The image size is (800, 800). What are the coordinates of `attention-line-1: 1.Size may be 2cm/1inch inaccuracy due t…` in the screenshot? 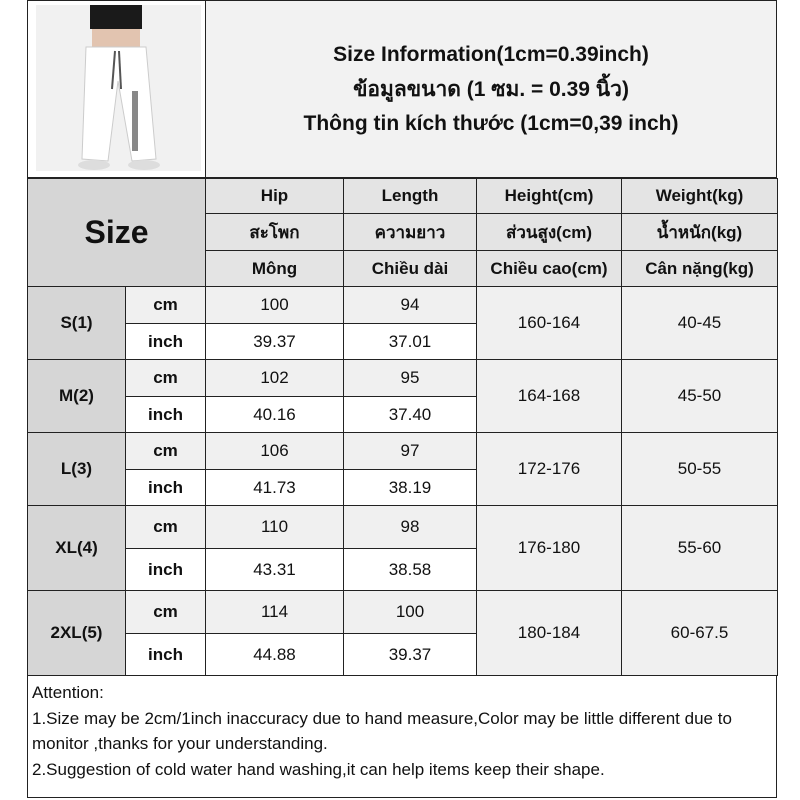 It's located at (382, 731).